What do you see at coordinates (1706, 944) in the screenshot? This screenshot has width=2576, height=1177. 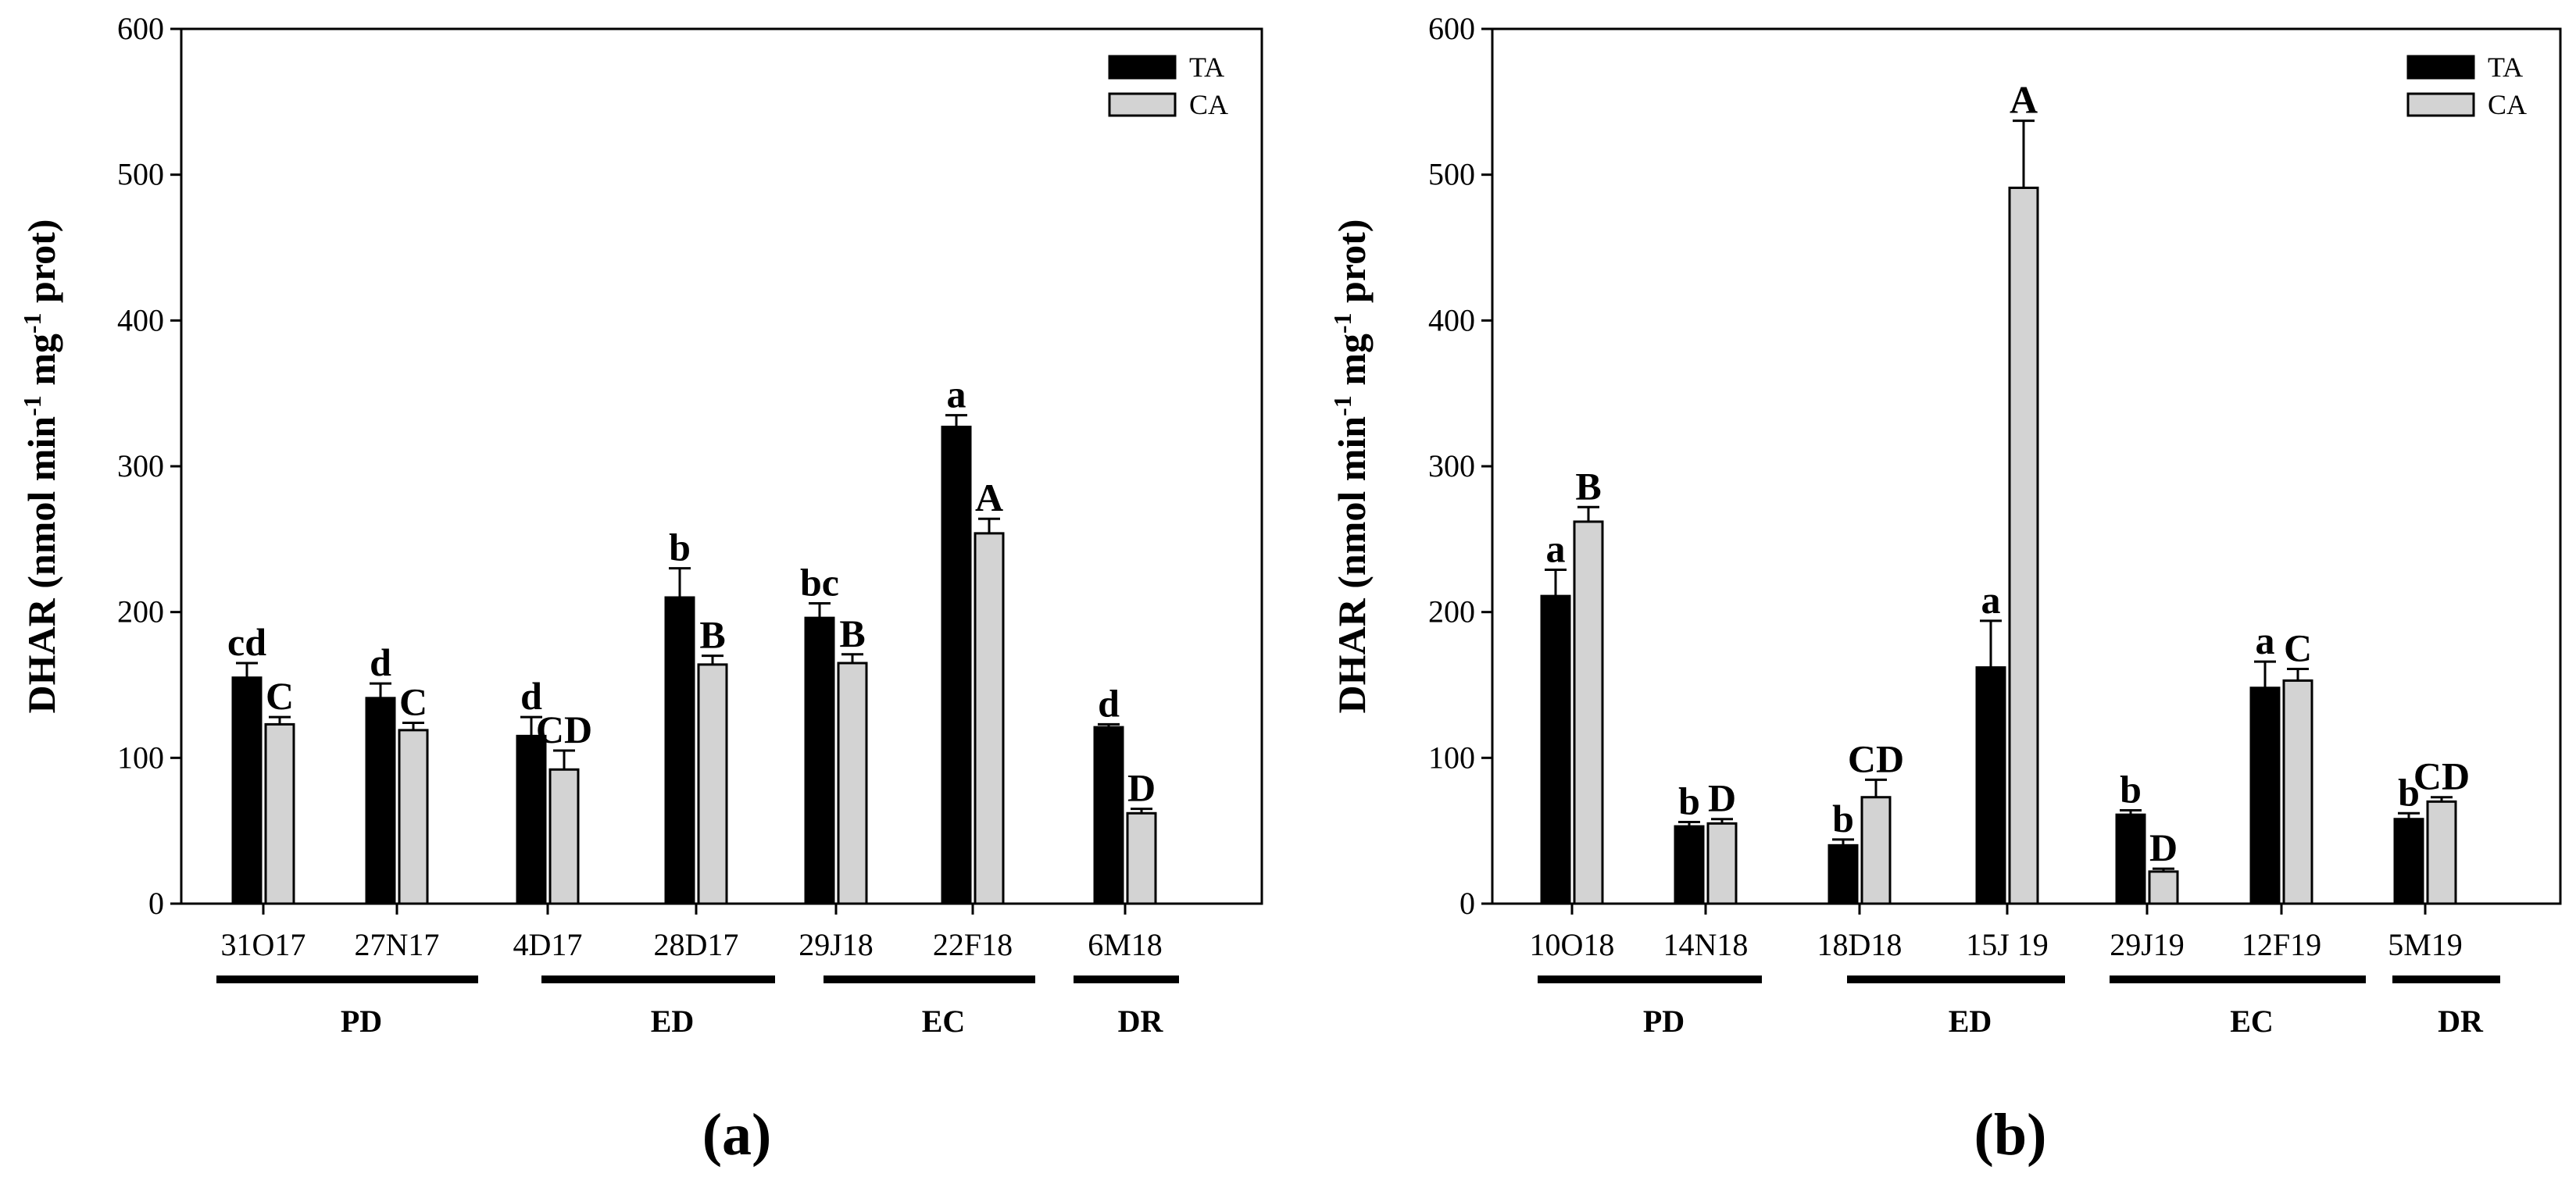 I see `category-label: 14N18` at bounding box center [1706, 944].